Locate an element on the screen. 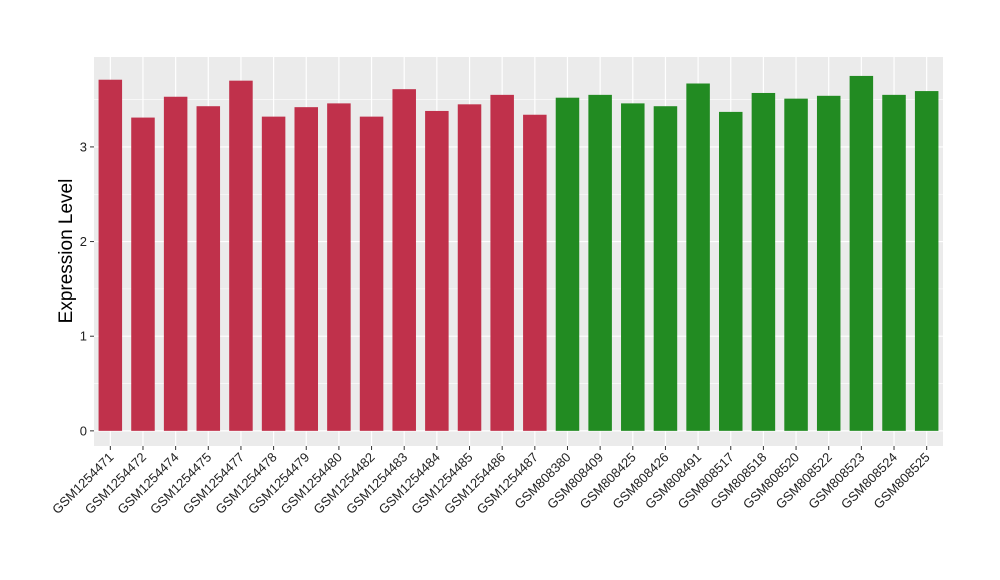 The height and width of the screenshot is (580, 1000). y-tick-label: 0 is located at coordinates (83, 430).